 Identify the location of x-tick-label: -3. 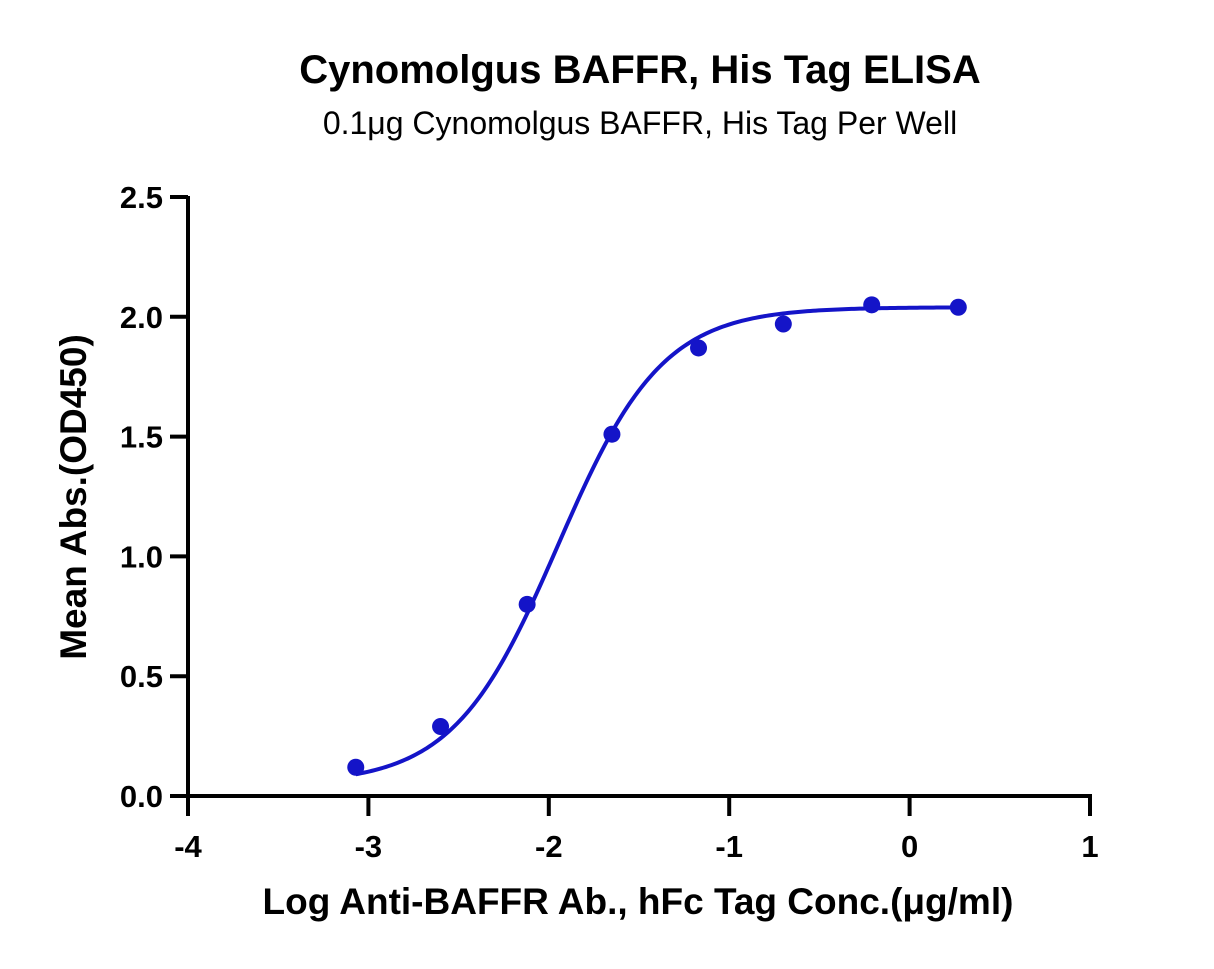
(369, 846).